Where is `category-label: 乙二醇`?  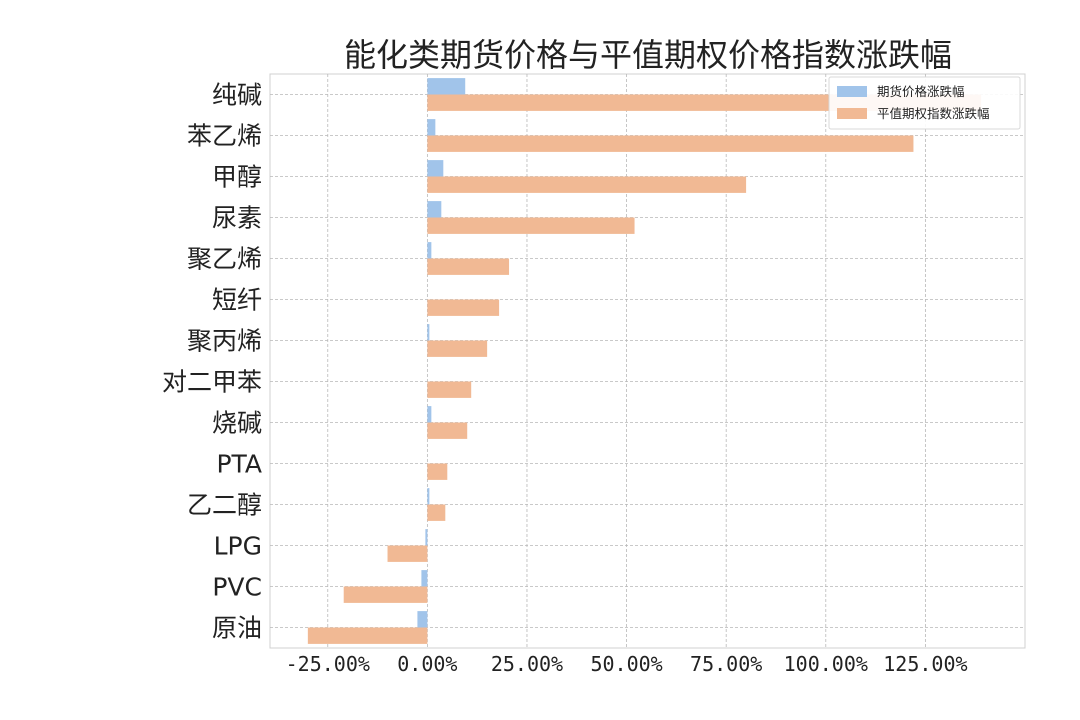
category-label: 乙二醇 is located at coordinates (224, 505).